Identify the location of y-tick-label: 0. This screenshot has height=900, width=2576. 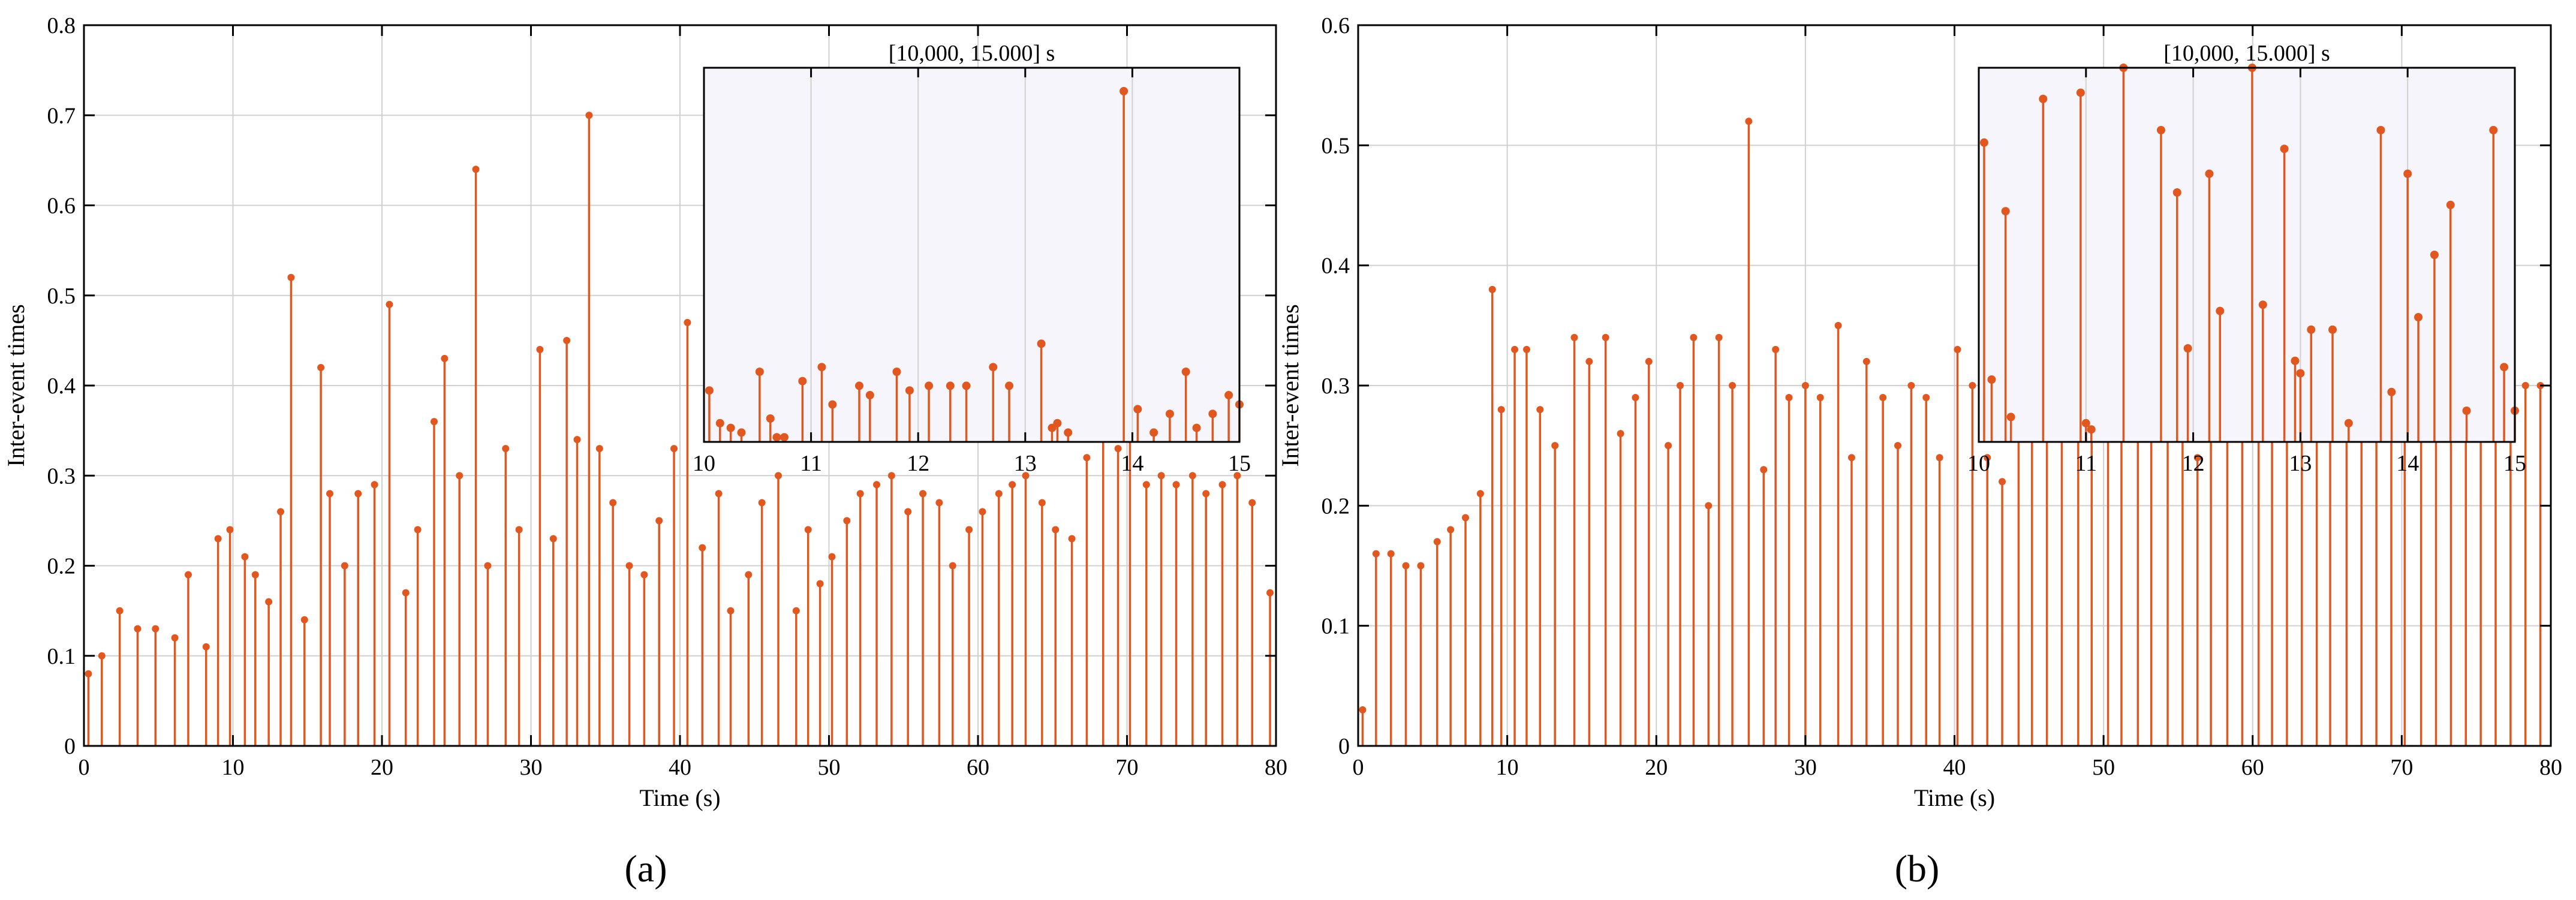
(70, 746).